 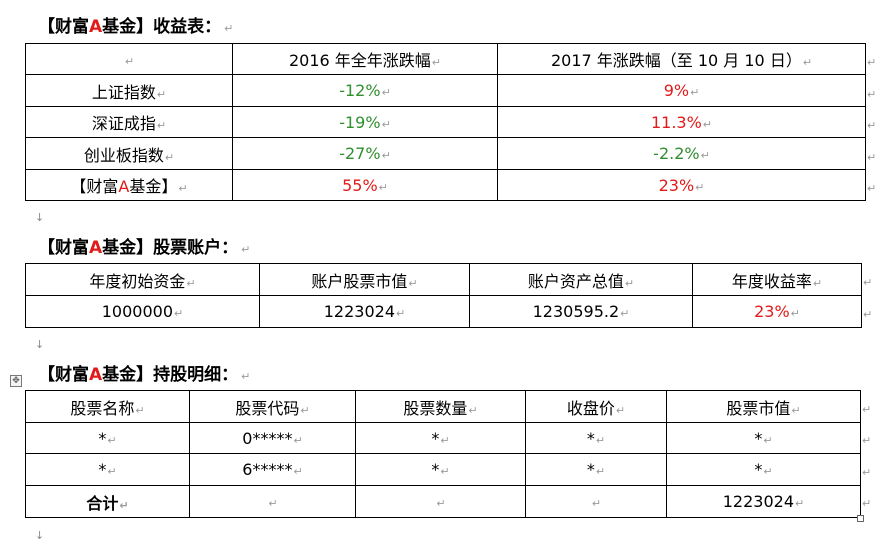 What do you see at coordinates (96, 375) in the screenshot?
I see `section3-heading-highlight: A` at bounding box center [96, 375].